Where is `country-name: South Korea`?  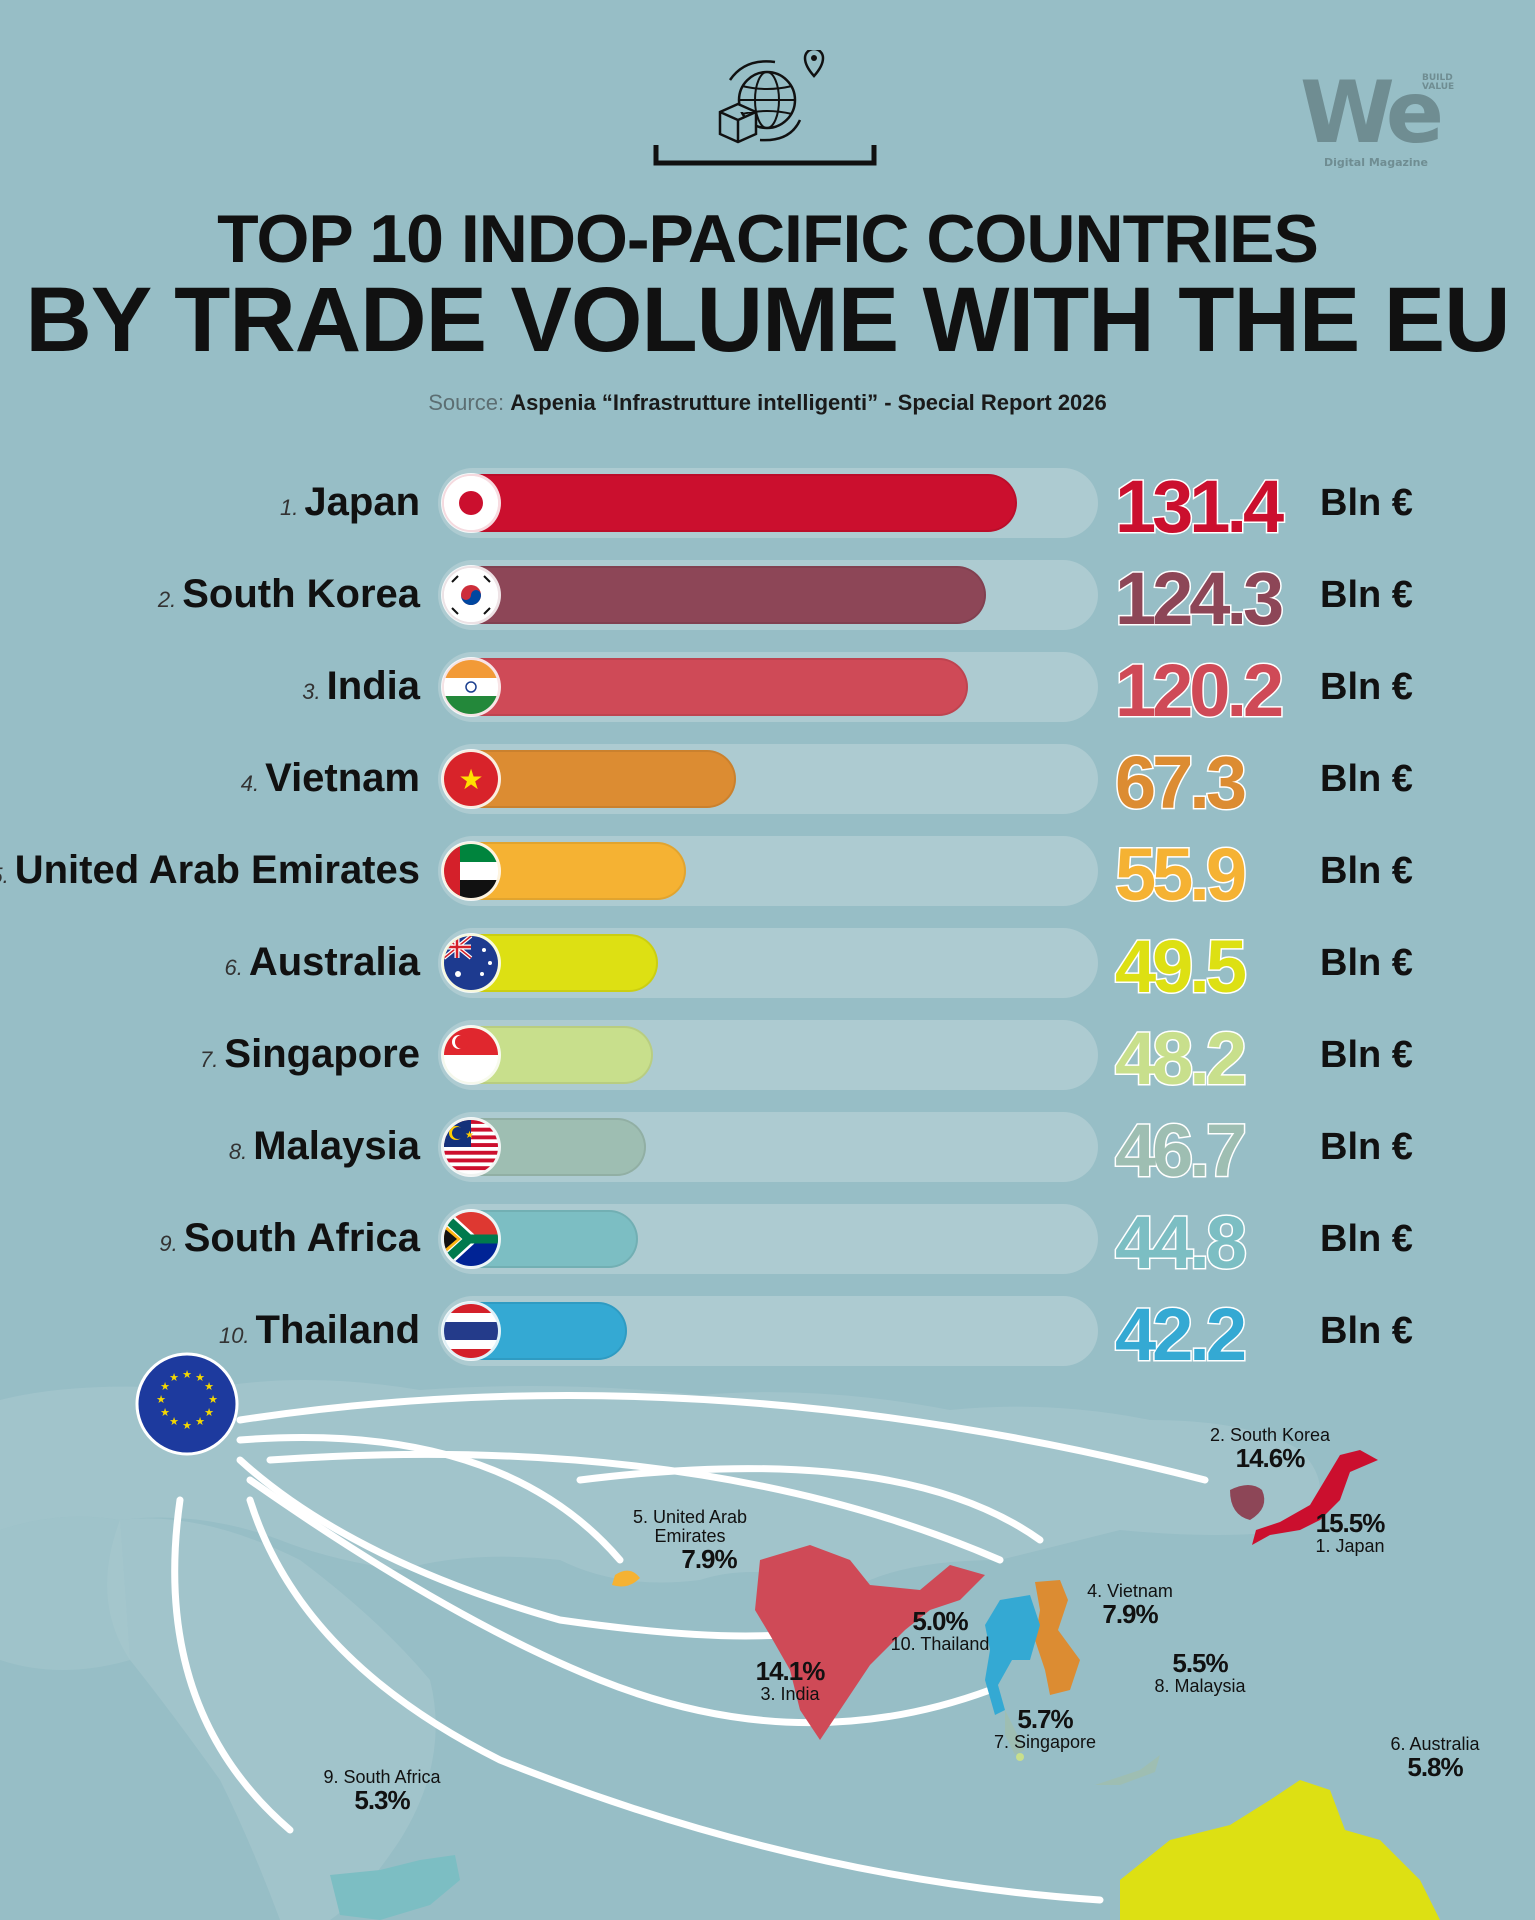 country-name: South Korea is located at coordinates (301, 594).